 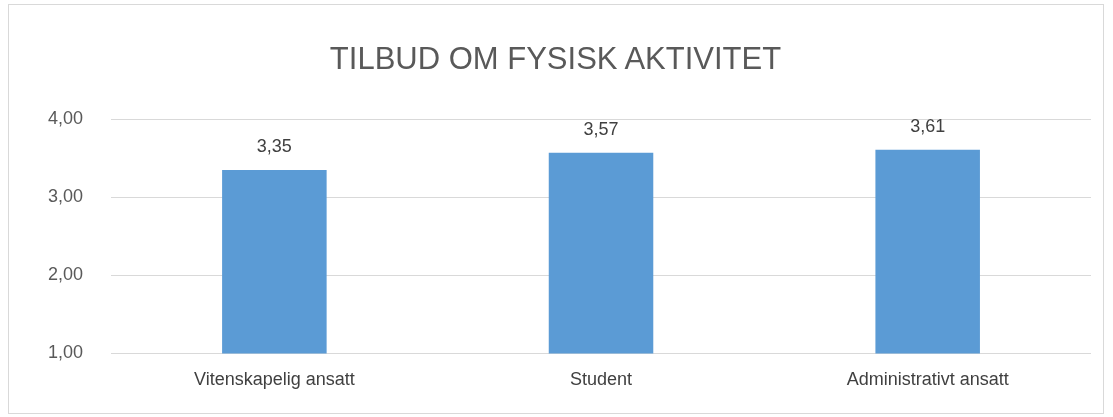 What do you see at coordinates (65, 352) in the screenshot?
I see `y-tick-label: 1,00` at bounding box center [65, 352].